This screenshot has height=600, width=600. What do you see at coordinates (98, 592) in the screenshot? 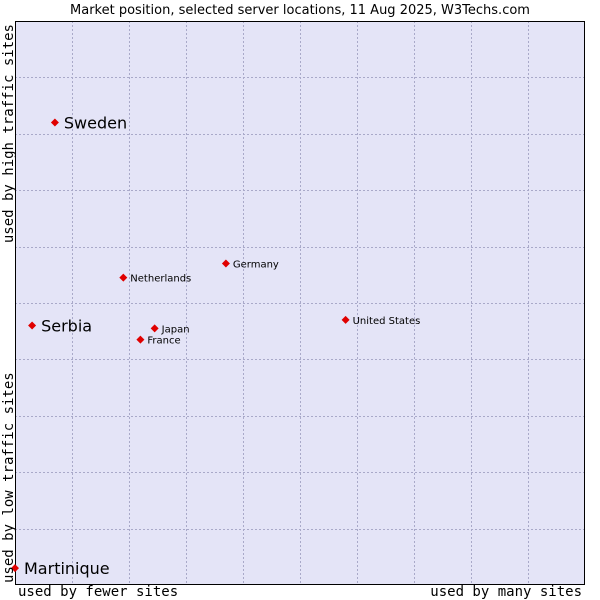
I see `x-axis-label-low: used by fewer sites` at bounding box center [98, 592].